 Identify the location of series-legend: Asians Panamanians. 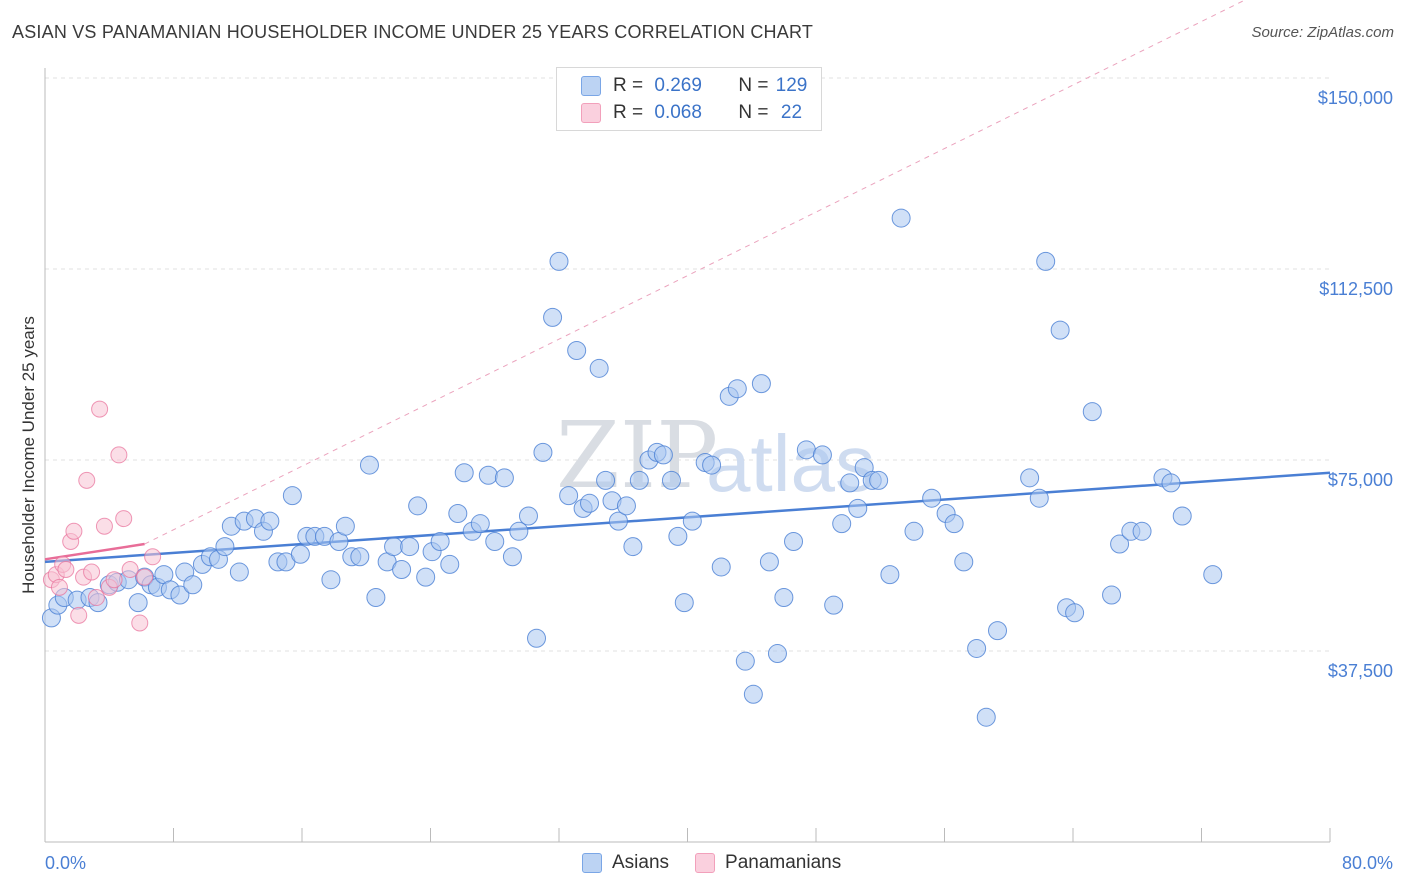
(724, 863).